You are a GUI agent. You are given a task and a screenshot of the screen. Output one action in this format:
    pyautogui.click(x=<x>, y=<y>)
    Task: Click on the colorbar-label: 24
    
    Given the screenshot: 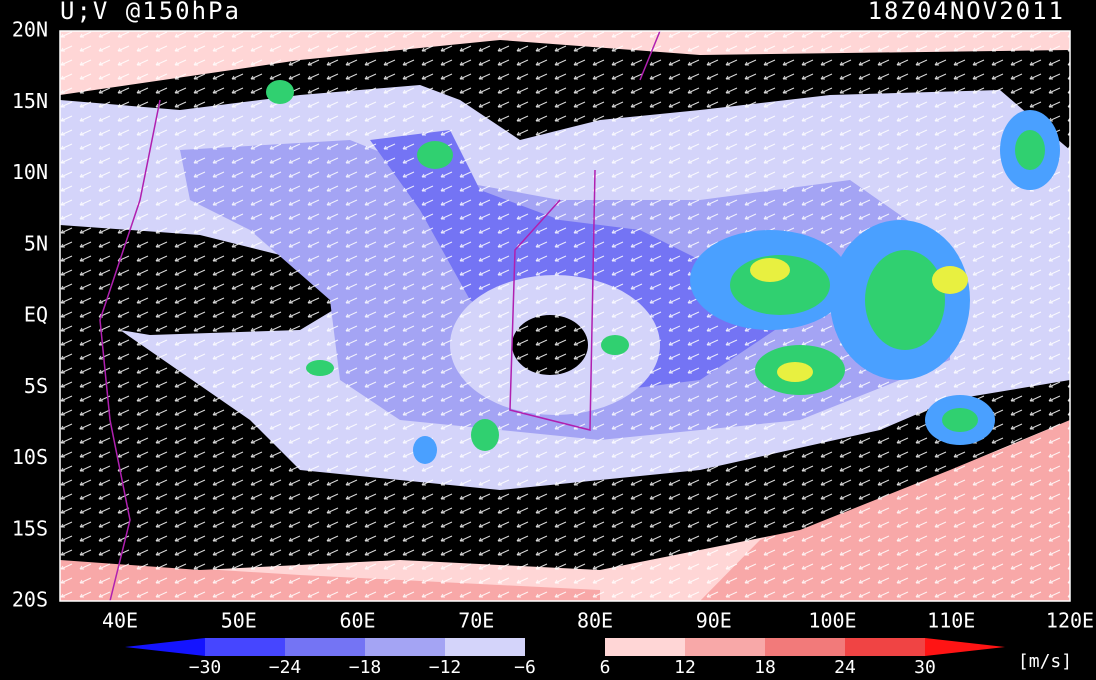 What is the action you would take?
    pyautogui.click(x=845, y=667)
    